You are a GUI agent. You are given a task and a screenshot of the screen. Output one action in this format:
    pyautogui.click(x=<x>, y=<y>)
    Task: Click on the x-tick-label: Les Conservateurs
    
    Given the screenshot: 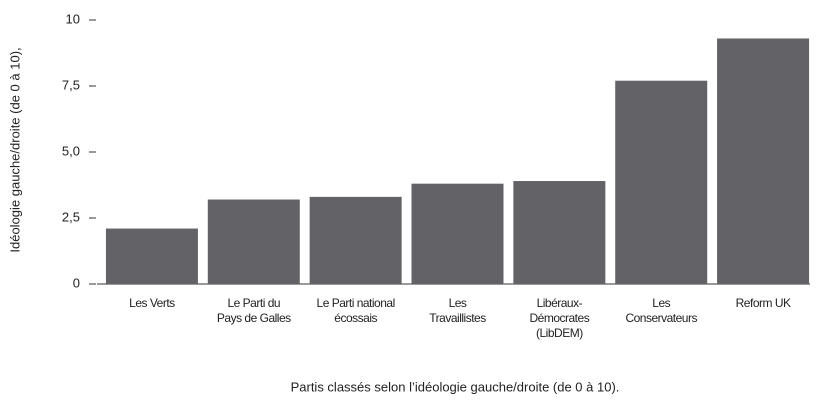 What is the action you would take?
    pyautogui.click(x=661, y=310)
    